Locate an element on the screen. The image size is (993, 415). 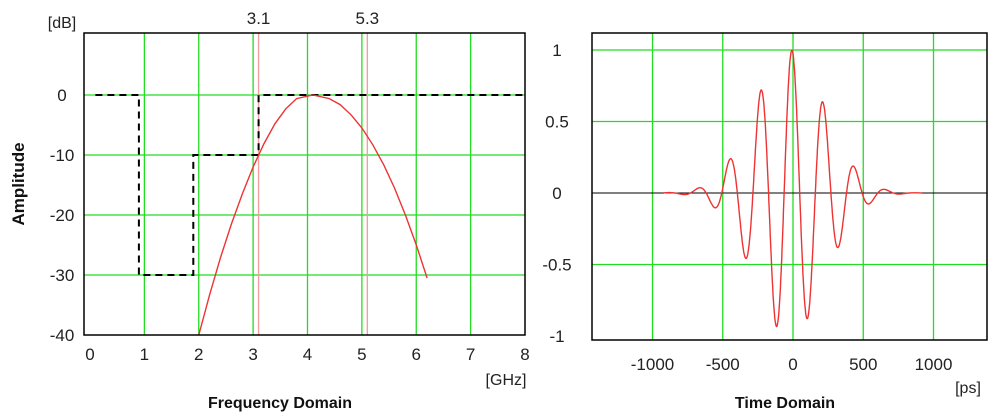
frequency-y-tick-labels: 0 -10 -20 -30 -40 is located at coordinates (62, 215).